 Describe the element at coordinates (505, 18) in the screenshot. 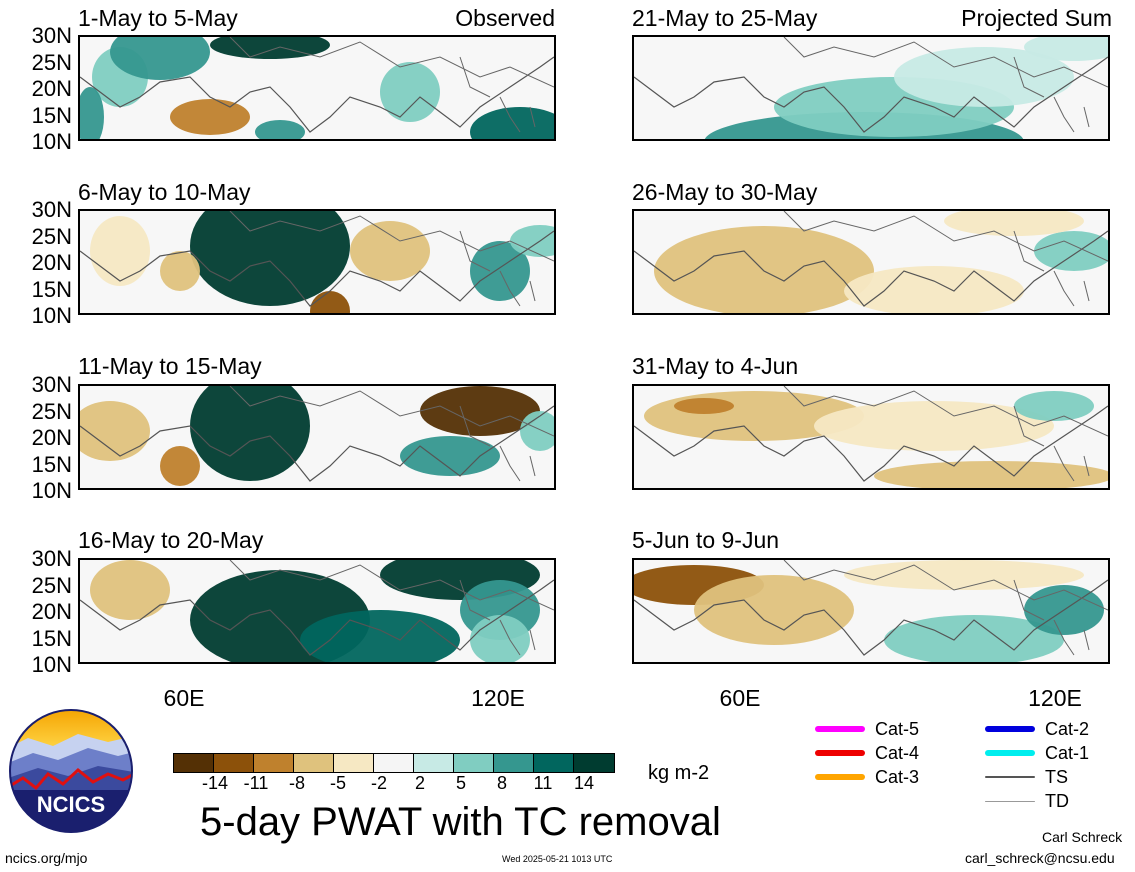

I see `panel-corner-label-1: Observed` at that location.